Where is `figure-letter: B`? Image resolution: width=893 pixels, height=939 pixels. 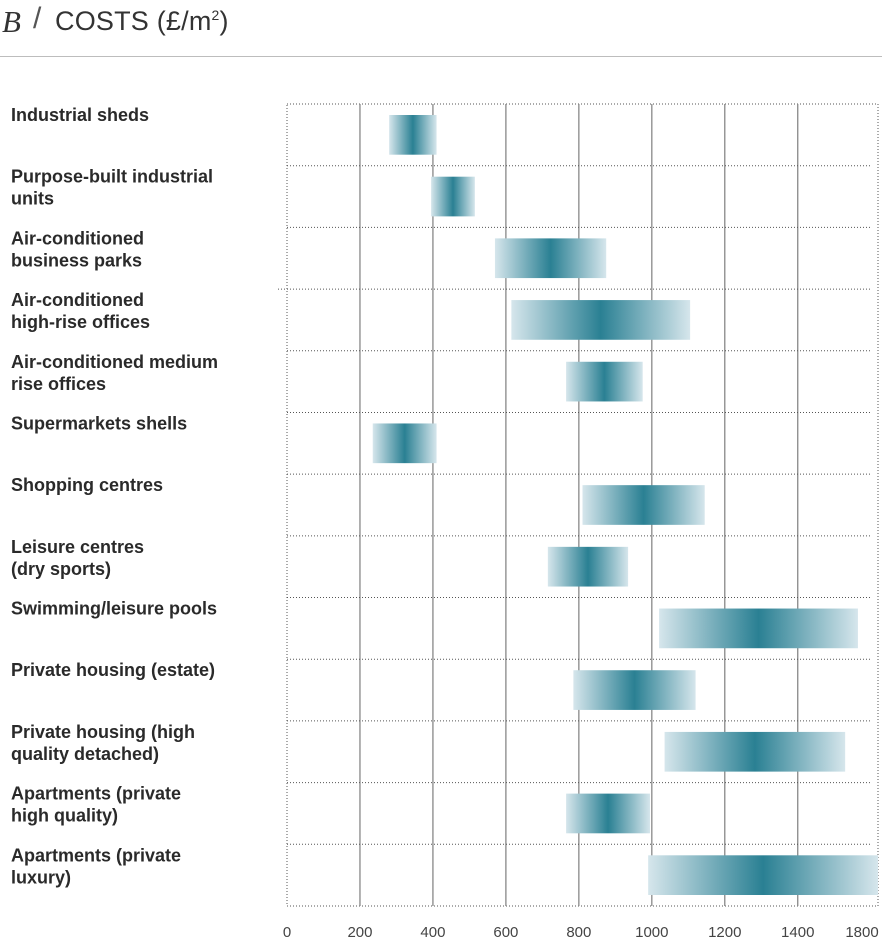 figure-letter: B is located at coordinates (11, 21).